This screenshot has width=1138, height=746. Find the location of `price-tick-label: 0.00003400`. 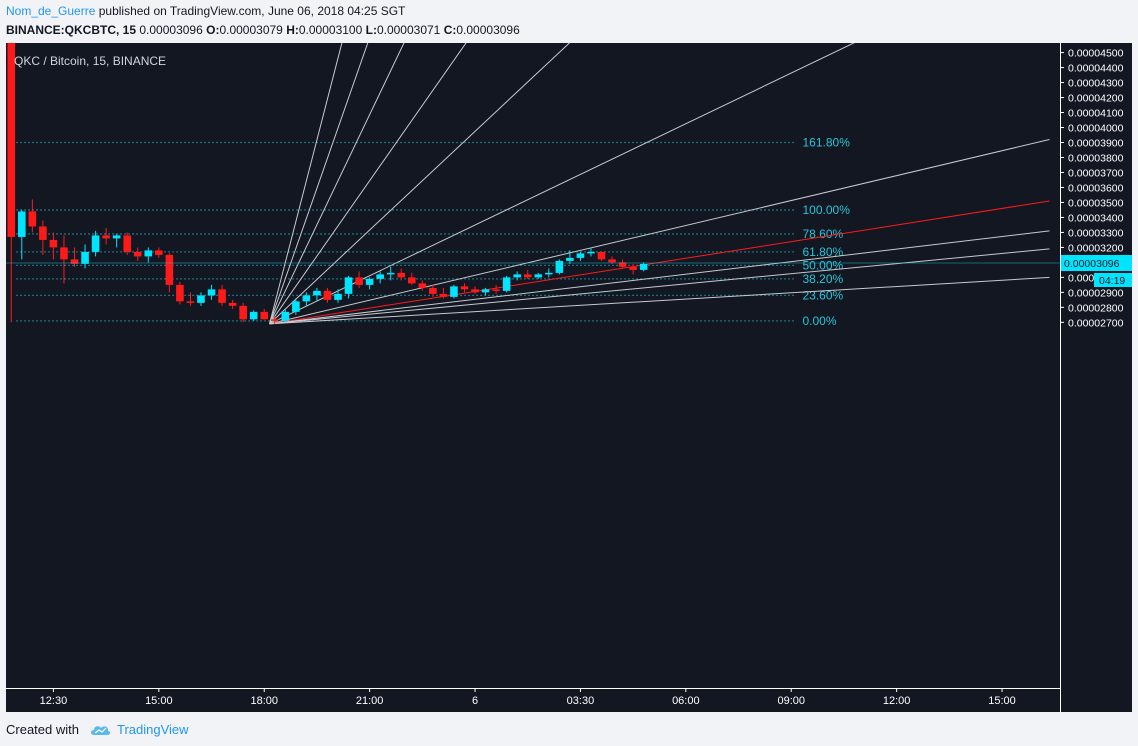

price-tick-label: 0.00003400 is located at coordinates (1096, 218).